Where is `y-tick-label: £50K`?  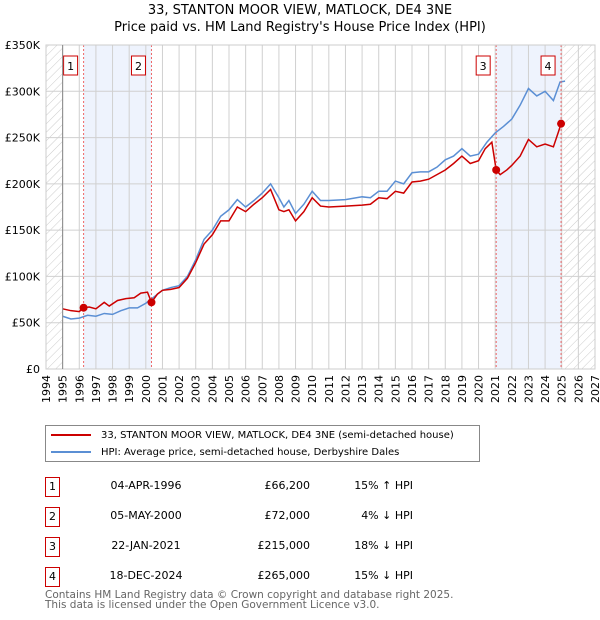
y-tick-label: £50K is located at coordinates (26, 323).